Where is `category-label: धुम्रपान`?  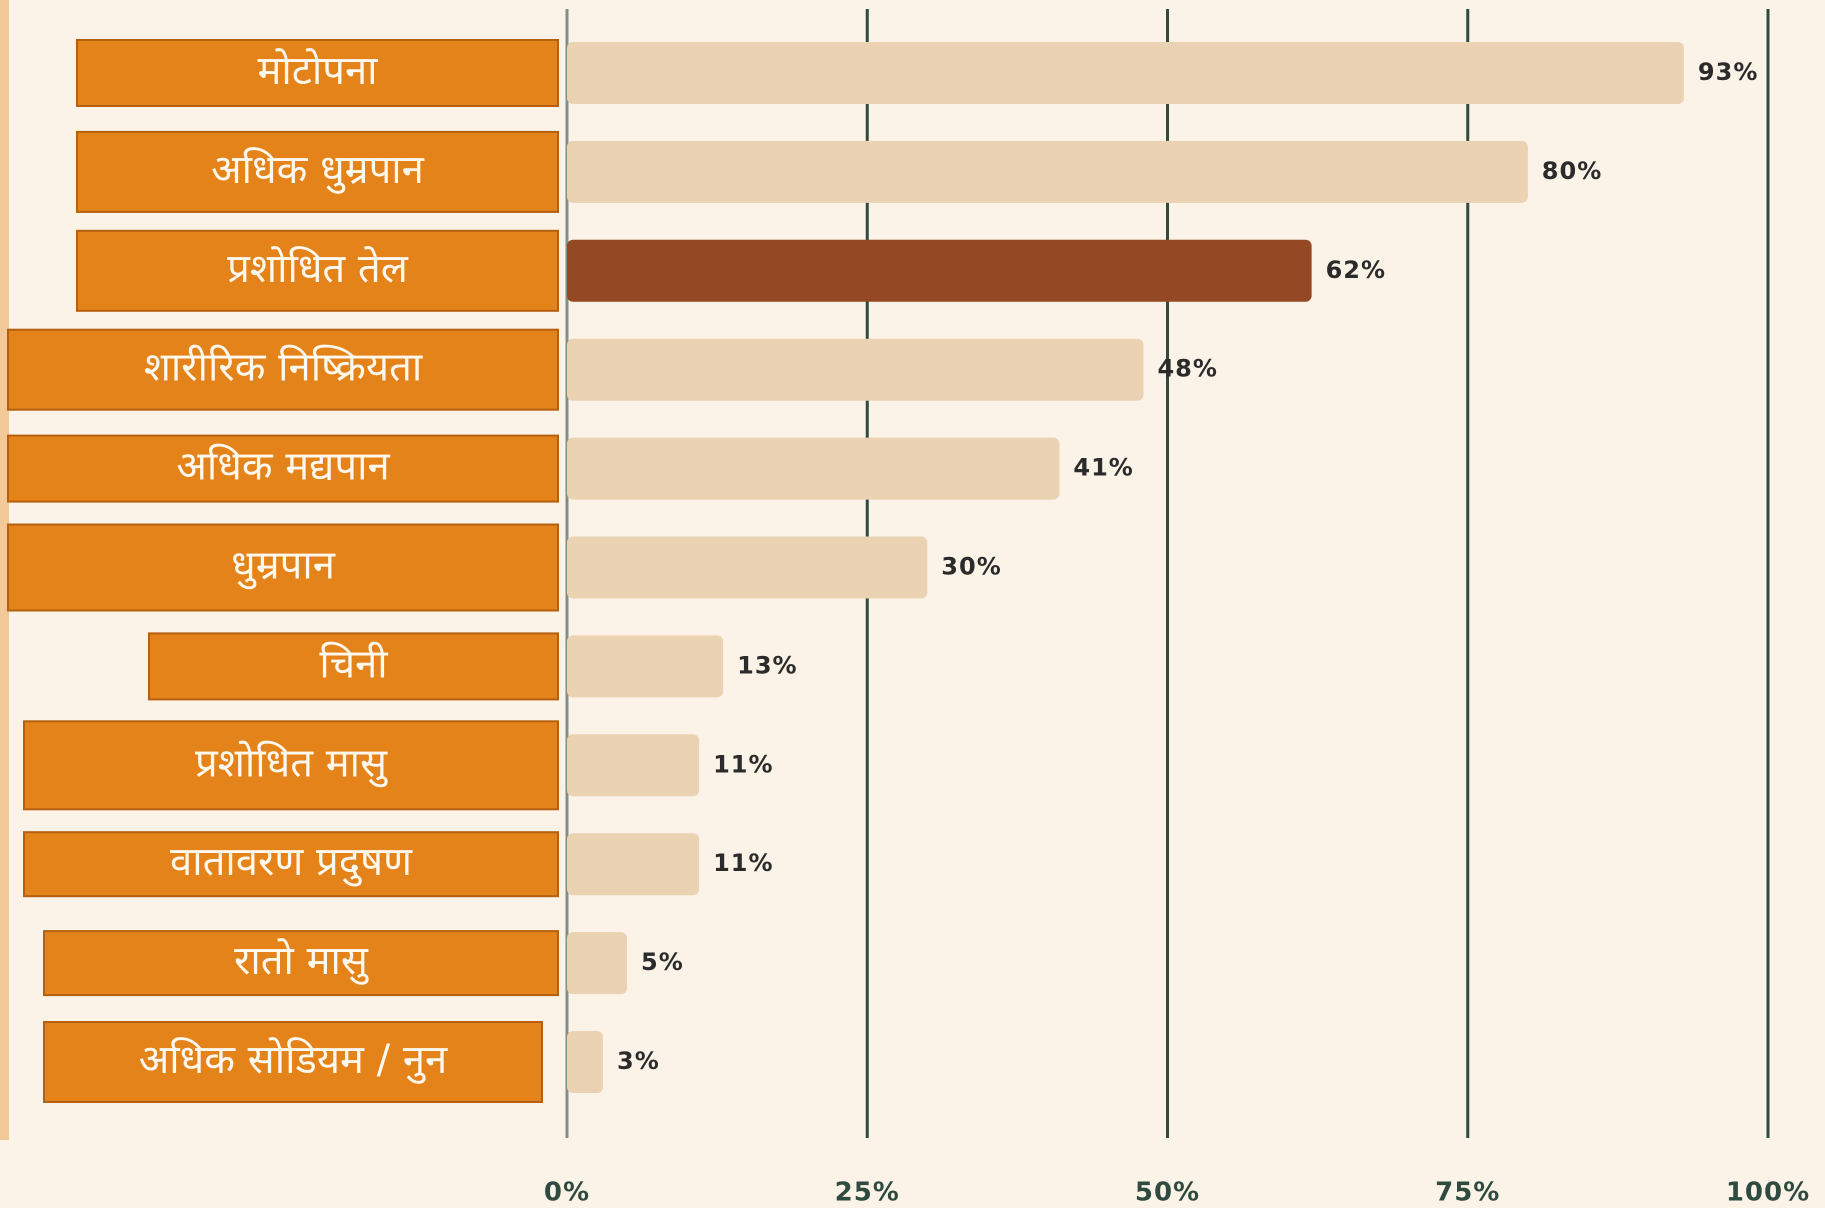 category-label: धुम्रपान is located at coordinates (283, 566).